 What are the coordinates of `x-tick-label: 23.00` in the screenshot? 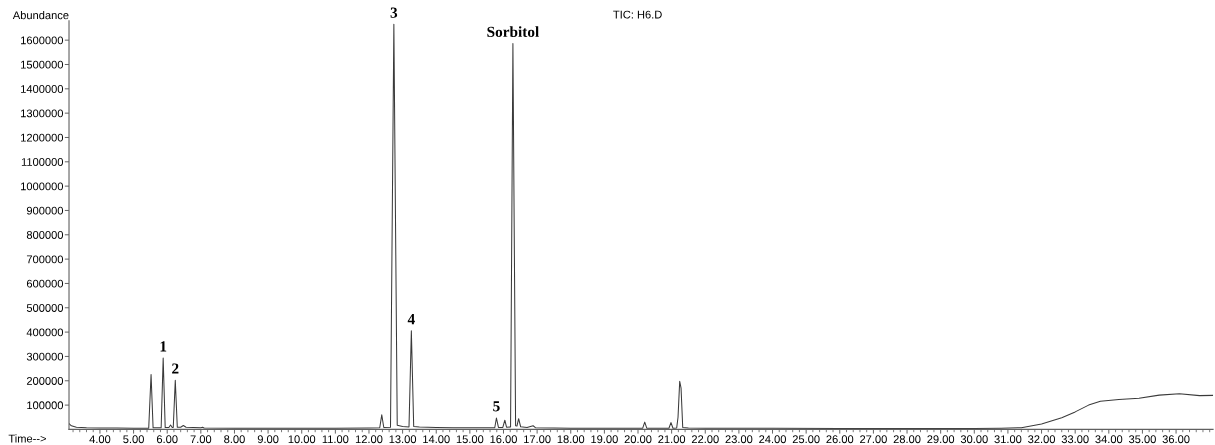 It's located at (739, 439).